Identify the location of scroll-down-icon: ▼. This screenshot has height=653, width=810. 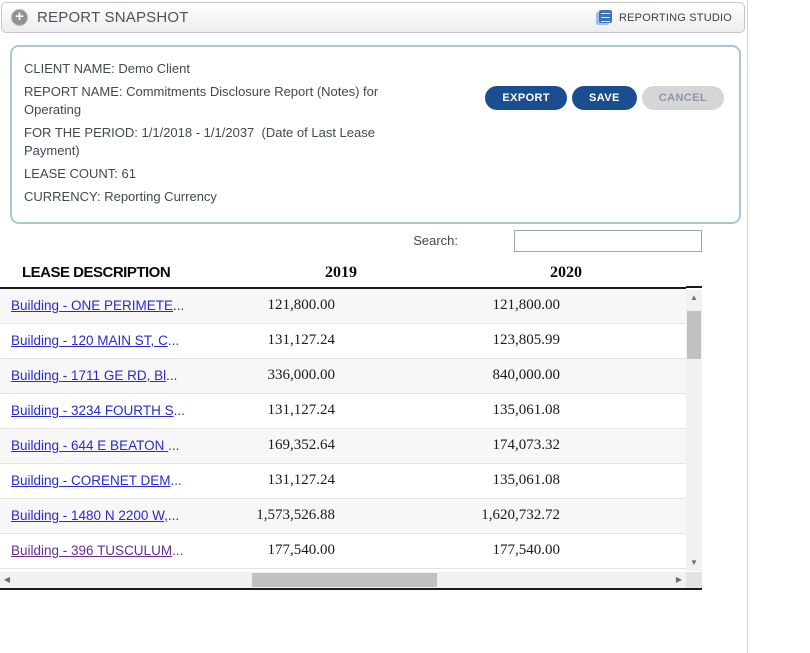
(694, 562).